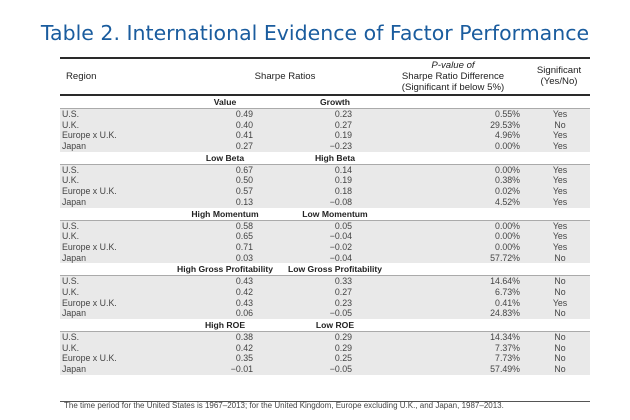 This screenshot has height=420, width=630. What do you see at coordinates (343, 225) in the screenshot?
I see `sharpe-b-cell: 0.05` at bounding box center [343, 225].